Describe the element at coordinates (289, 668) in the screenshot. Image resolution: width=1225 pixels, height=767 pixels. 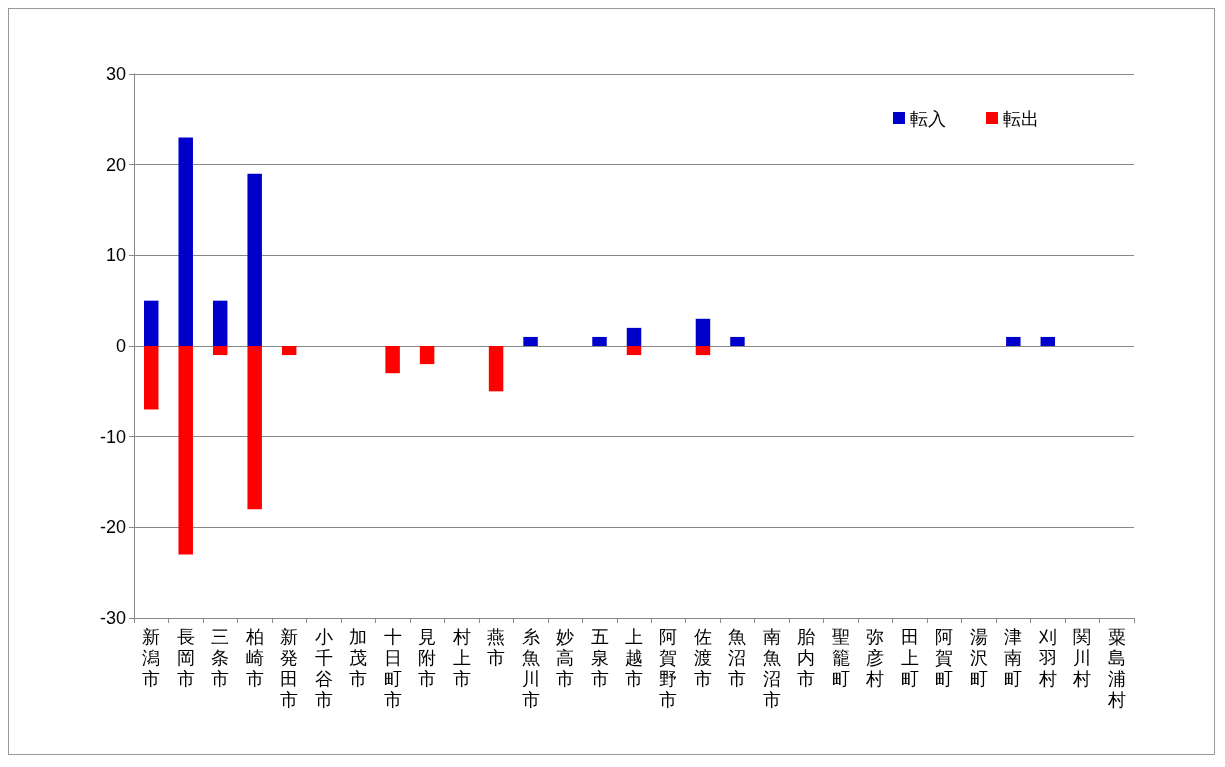
I see `x-tick-label: 新発田市` at that location.